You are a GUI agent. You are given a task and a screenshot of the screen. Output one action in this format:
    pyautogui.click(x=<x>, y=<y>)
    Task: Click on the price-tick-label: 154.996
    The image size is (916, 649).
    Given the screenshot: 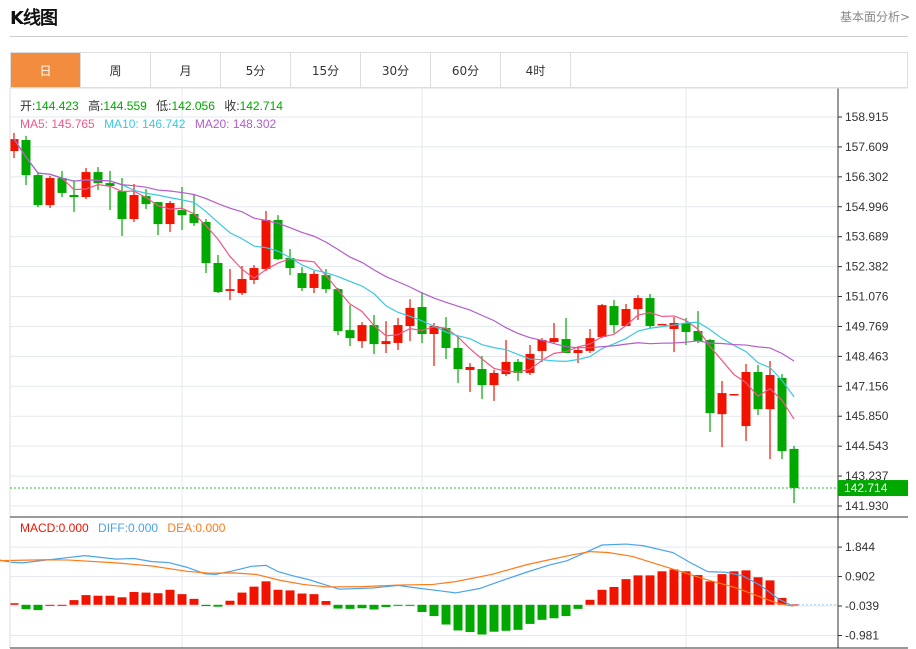 What is the action you would take?
    pyautogui.click(x=867, y=207)
    